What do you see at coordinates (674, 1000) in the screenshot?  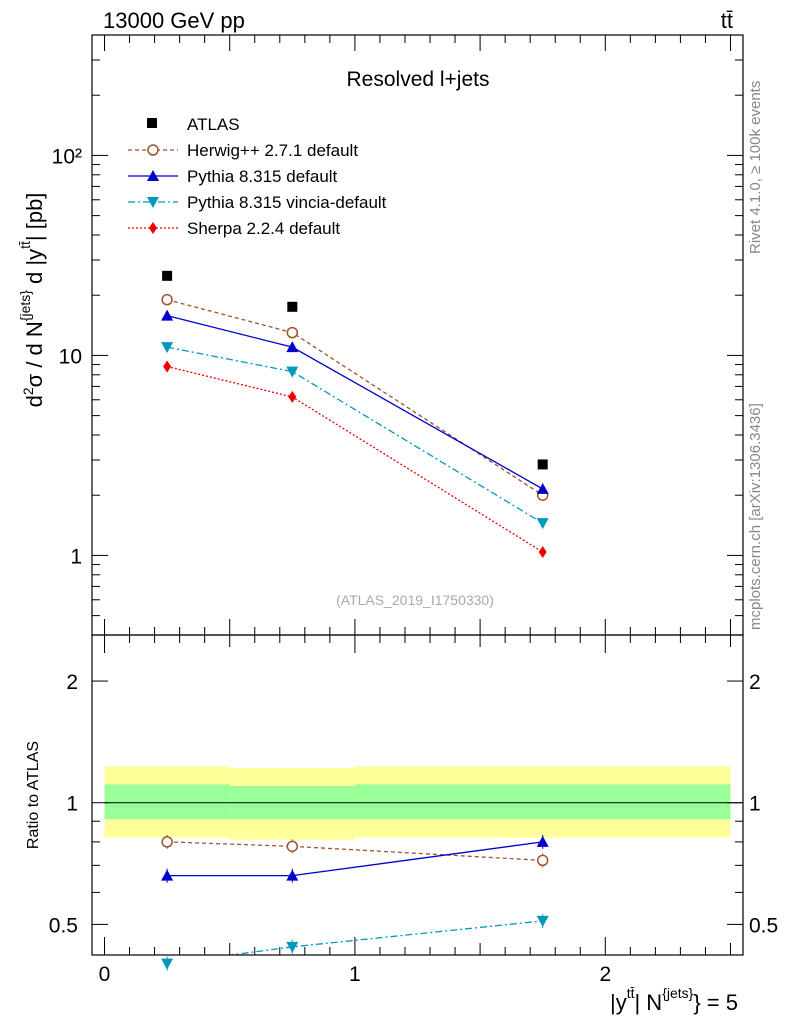 I see `x-axis-label: |ytt̄| N{jets}} = 5` at bounding box center [674, 1000].